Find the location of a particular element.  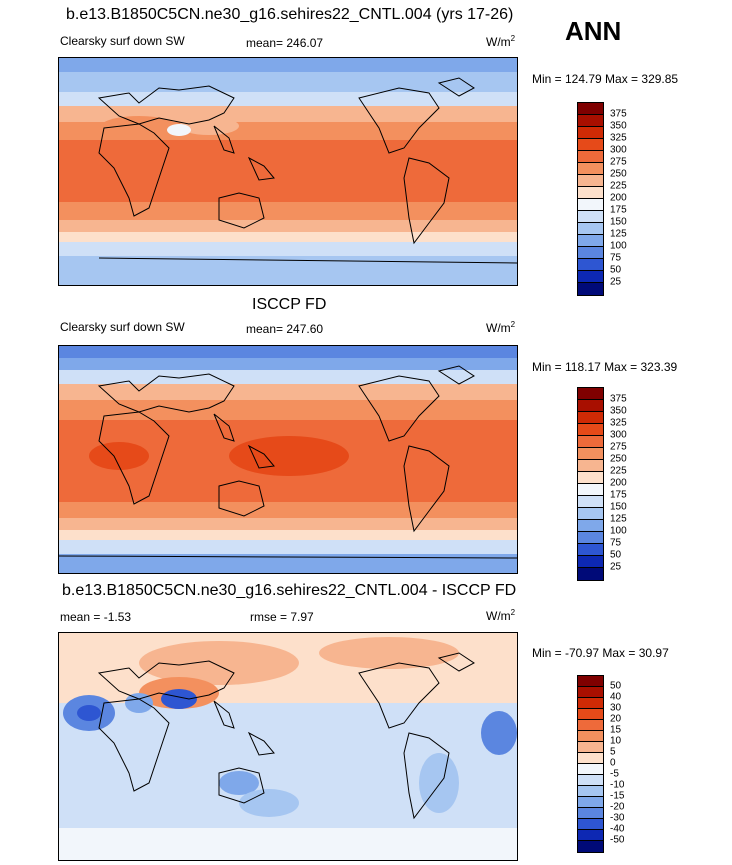

panel3-colorbar-tick: -30 is located at coordinates (617, 818).